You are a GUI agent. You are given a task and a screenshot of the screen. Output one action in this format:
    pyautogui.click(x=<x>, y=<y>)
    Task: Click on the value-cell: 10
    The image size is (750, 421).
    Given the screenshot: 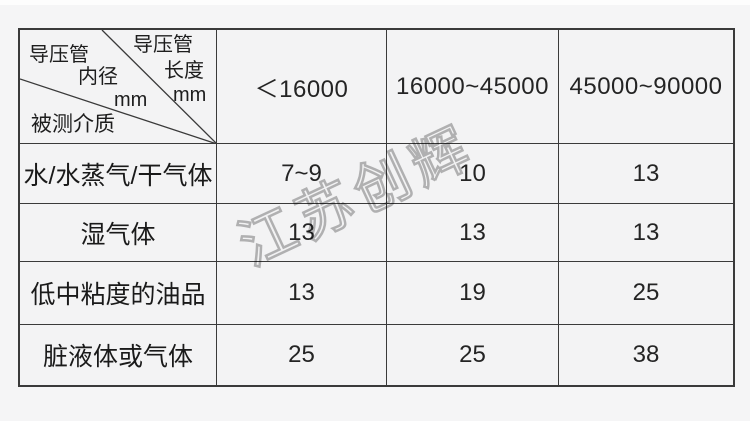 What is the action you would take?
    pyautogui.click(x=473, y=174)
    